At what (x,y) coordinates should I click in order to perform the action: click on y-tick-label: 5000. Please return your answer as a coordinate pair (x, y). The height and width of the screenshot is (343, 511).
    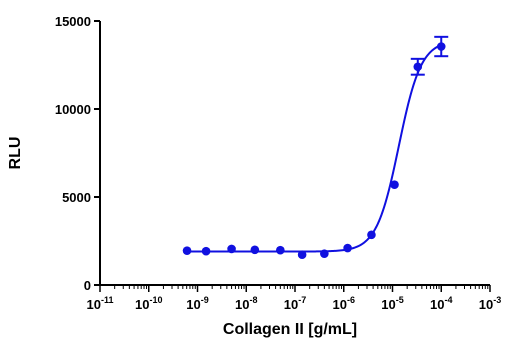
    Looking at the image, I should click on (76, 197).